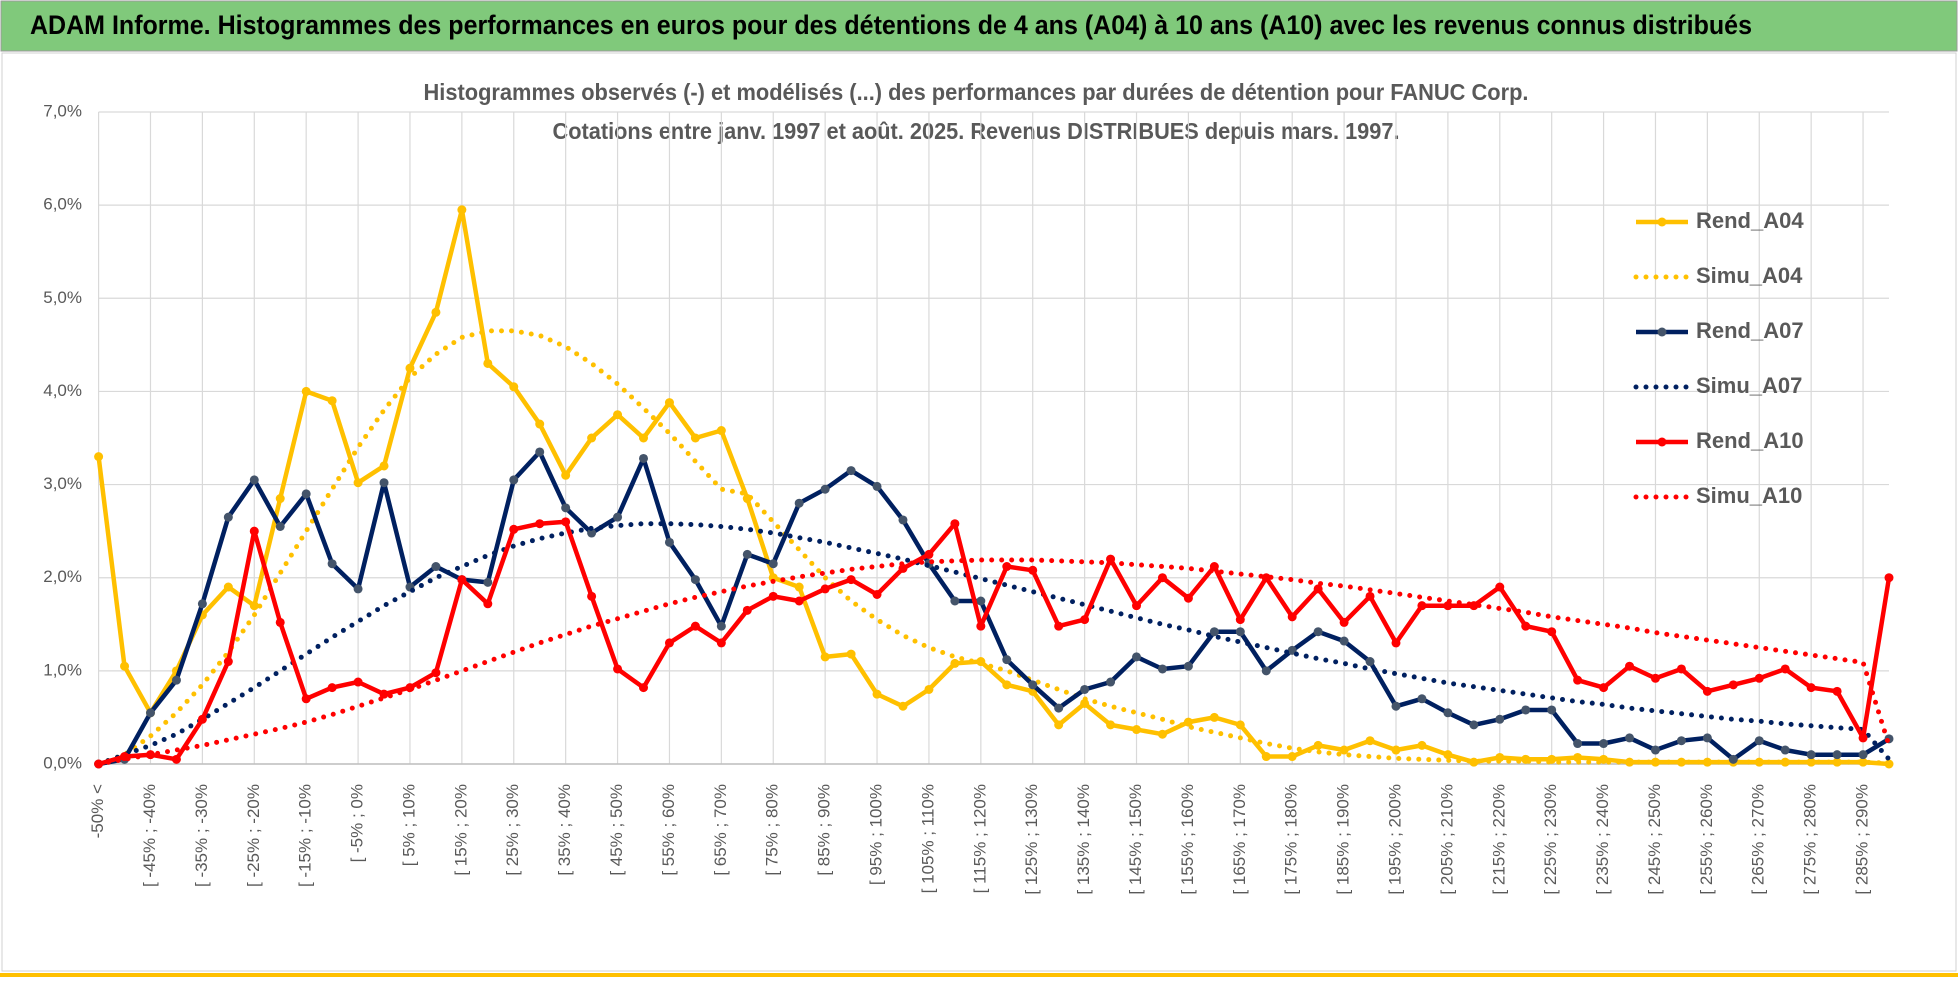 The height and width of the screenshot is (983, 1958). I want to click on legend-label: Rend_A04, so click(1750, 220).